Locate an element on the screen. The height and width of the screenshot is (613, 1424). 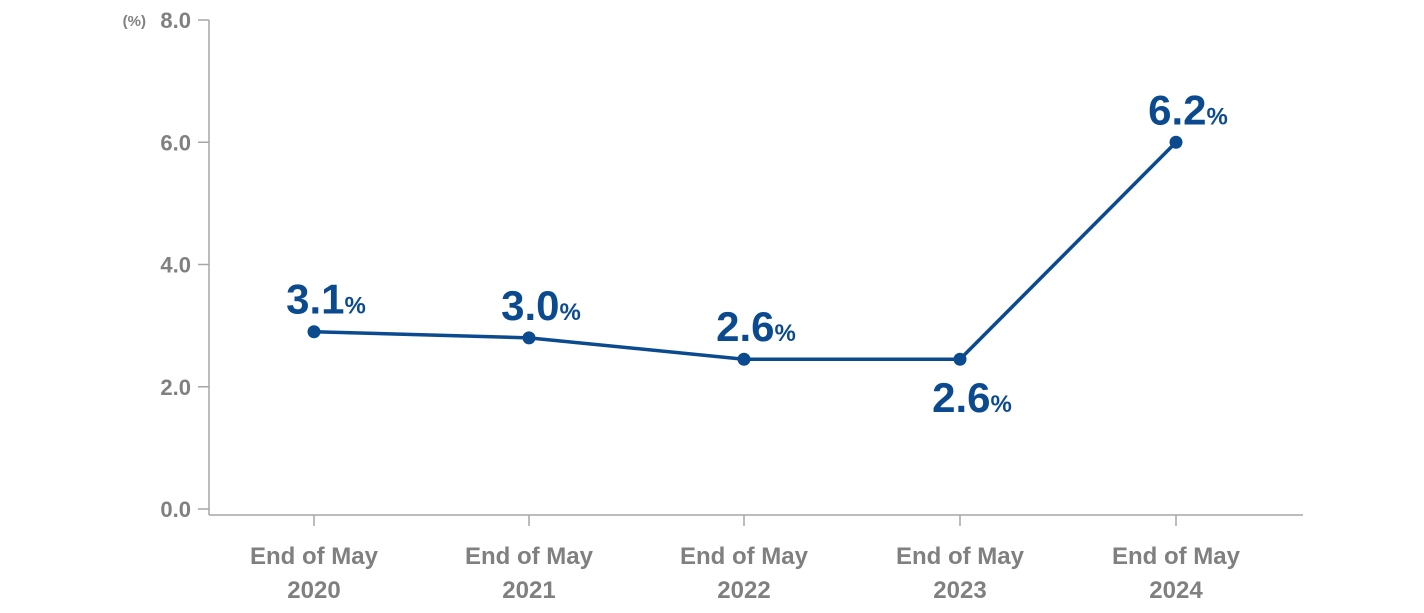
x-tick-label: End of May 2021 is located at coordinates (529, 573).